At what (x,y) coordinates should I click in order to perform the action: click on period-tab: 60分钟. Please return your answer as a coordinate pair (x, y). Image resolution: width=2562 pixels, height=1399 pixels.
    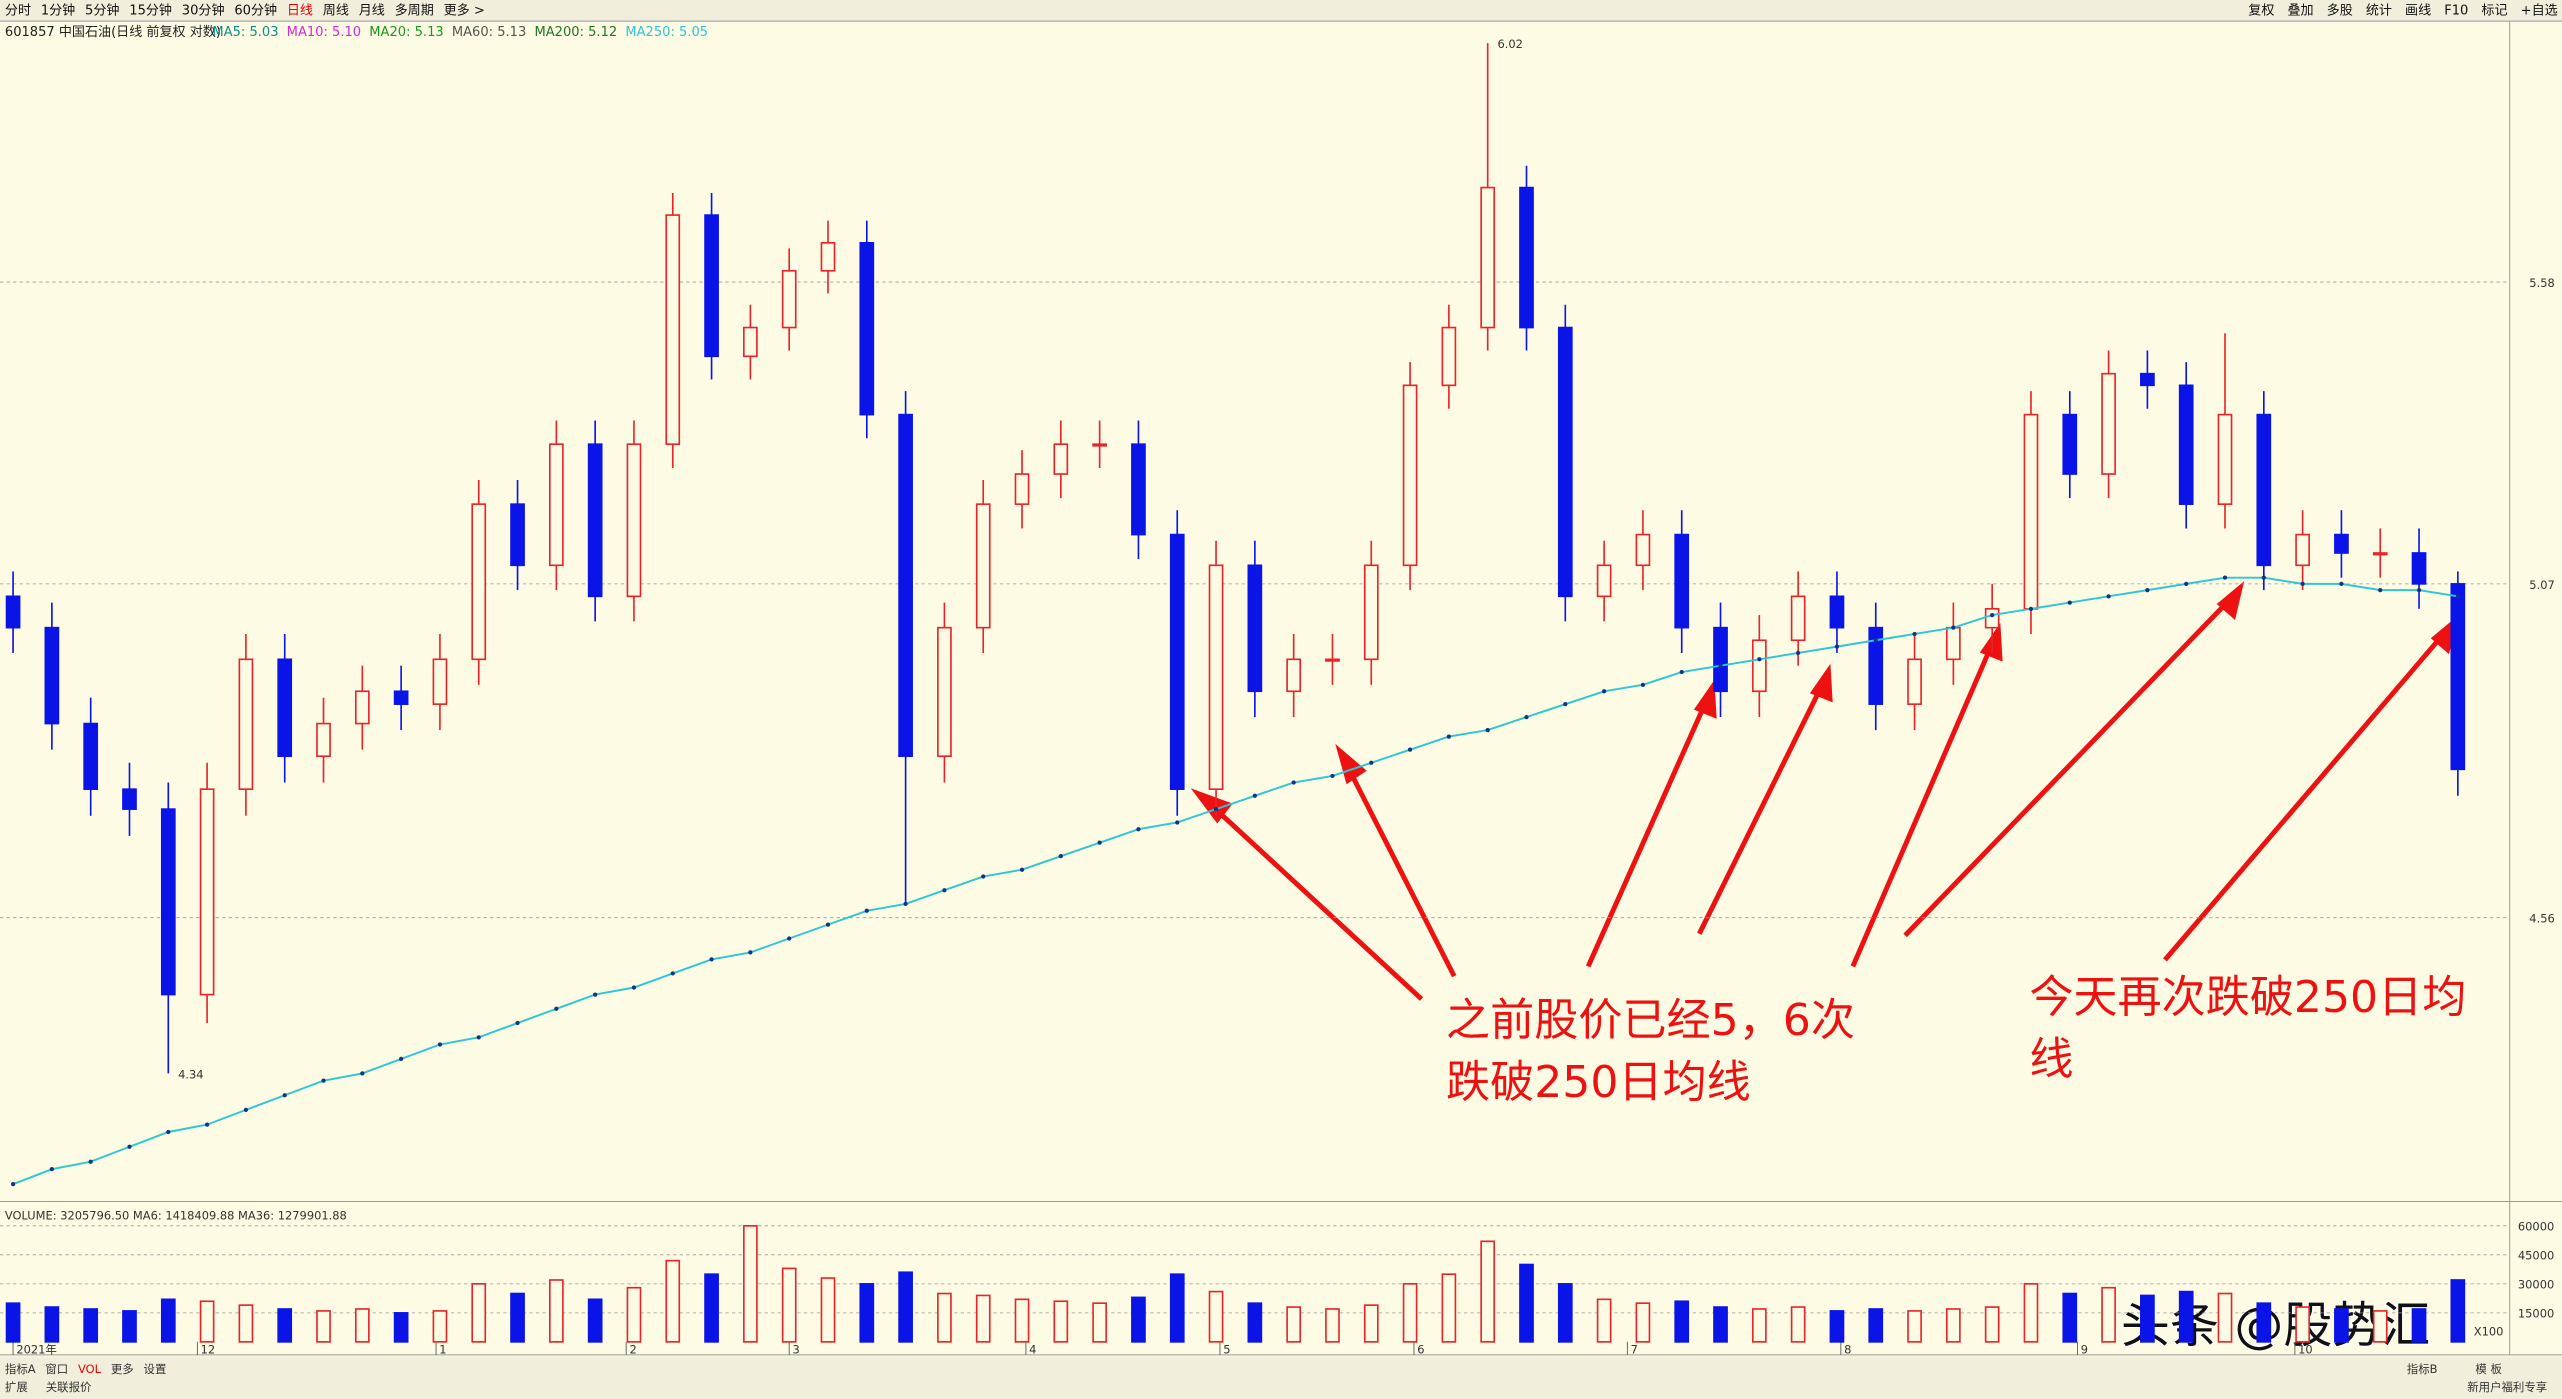
    Looking at the image, I should click on (255, 11).